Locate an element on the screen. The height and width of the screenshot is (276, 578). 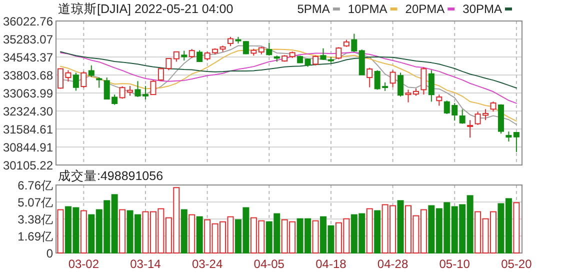
legend-label: 30PMA is located at coordinates (482, 9).